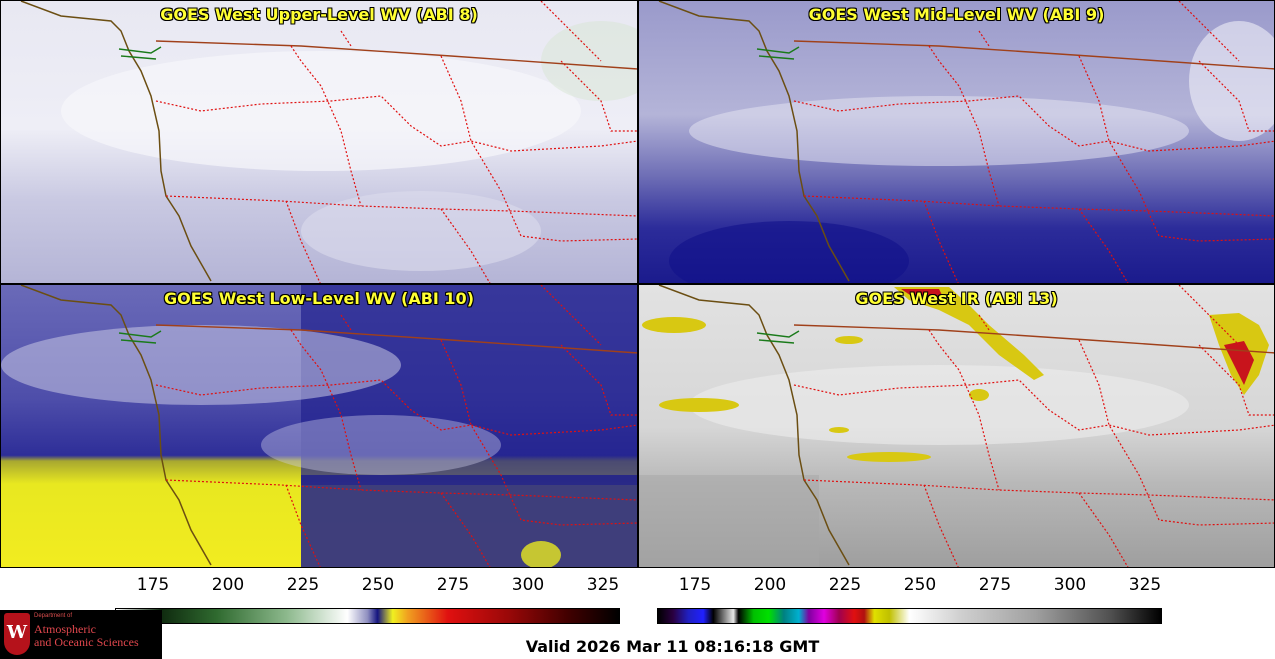  I want to click on panel-title: GOES West Mid-Level WV (ABI 9), so click(956, 14).